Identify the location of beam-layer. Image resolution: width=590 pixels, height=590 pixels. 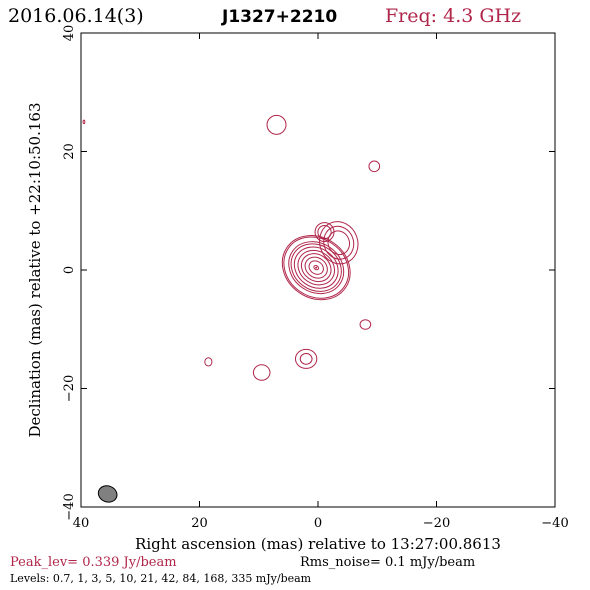
(107, 494).